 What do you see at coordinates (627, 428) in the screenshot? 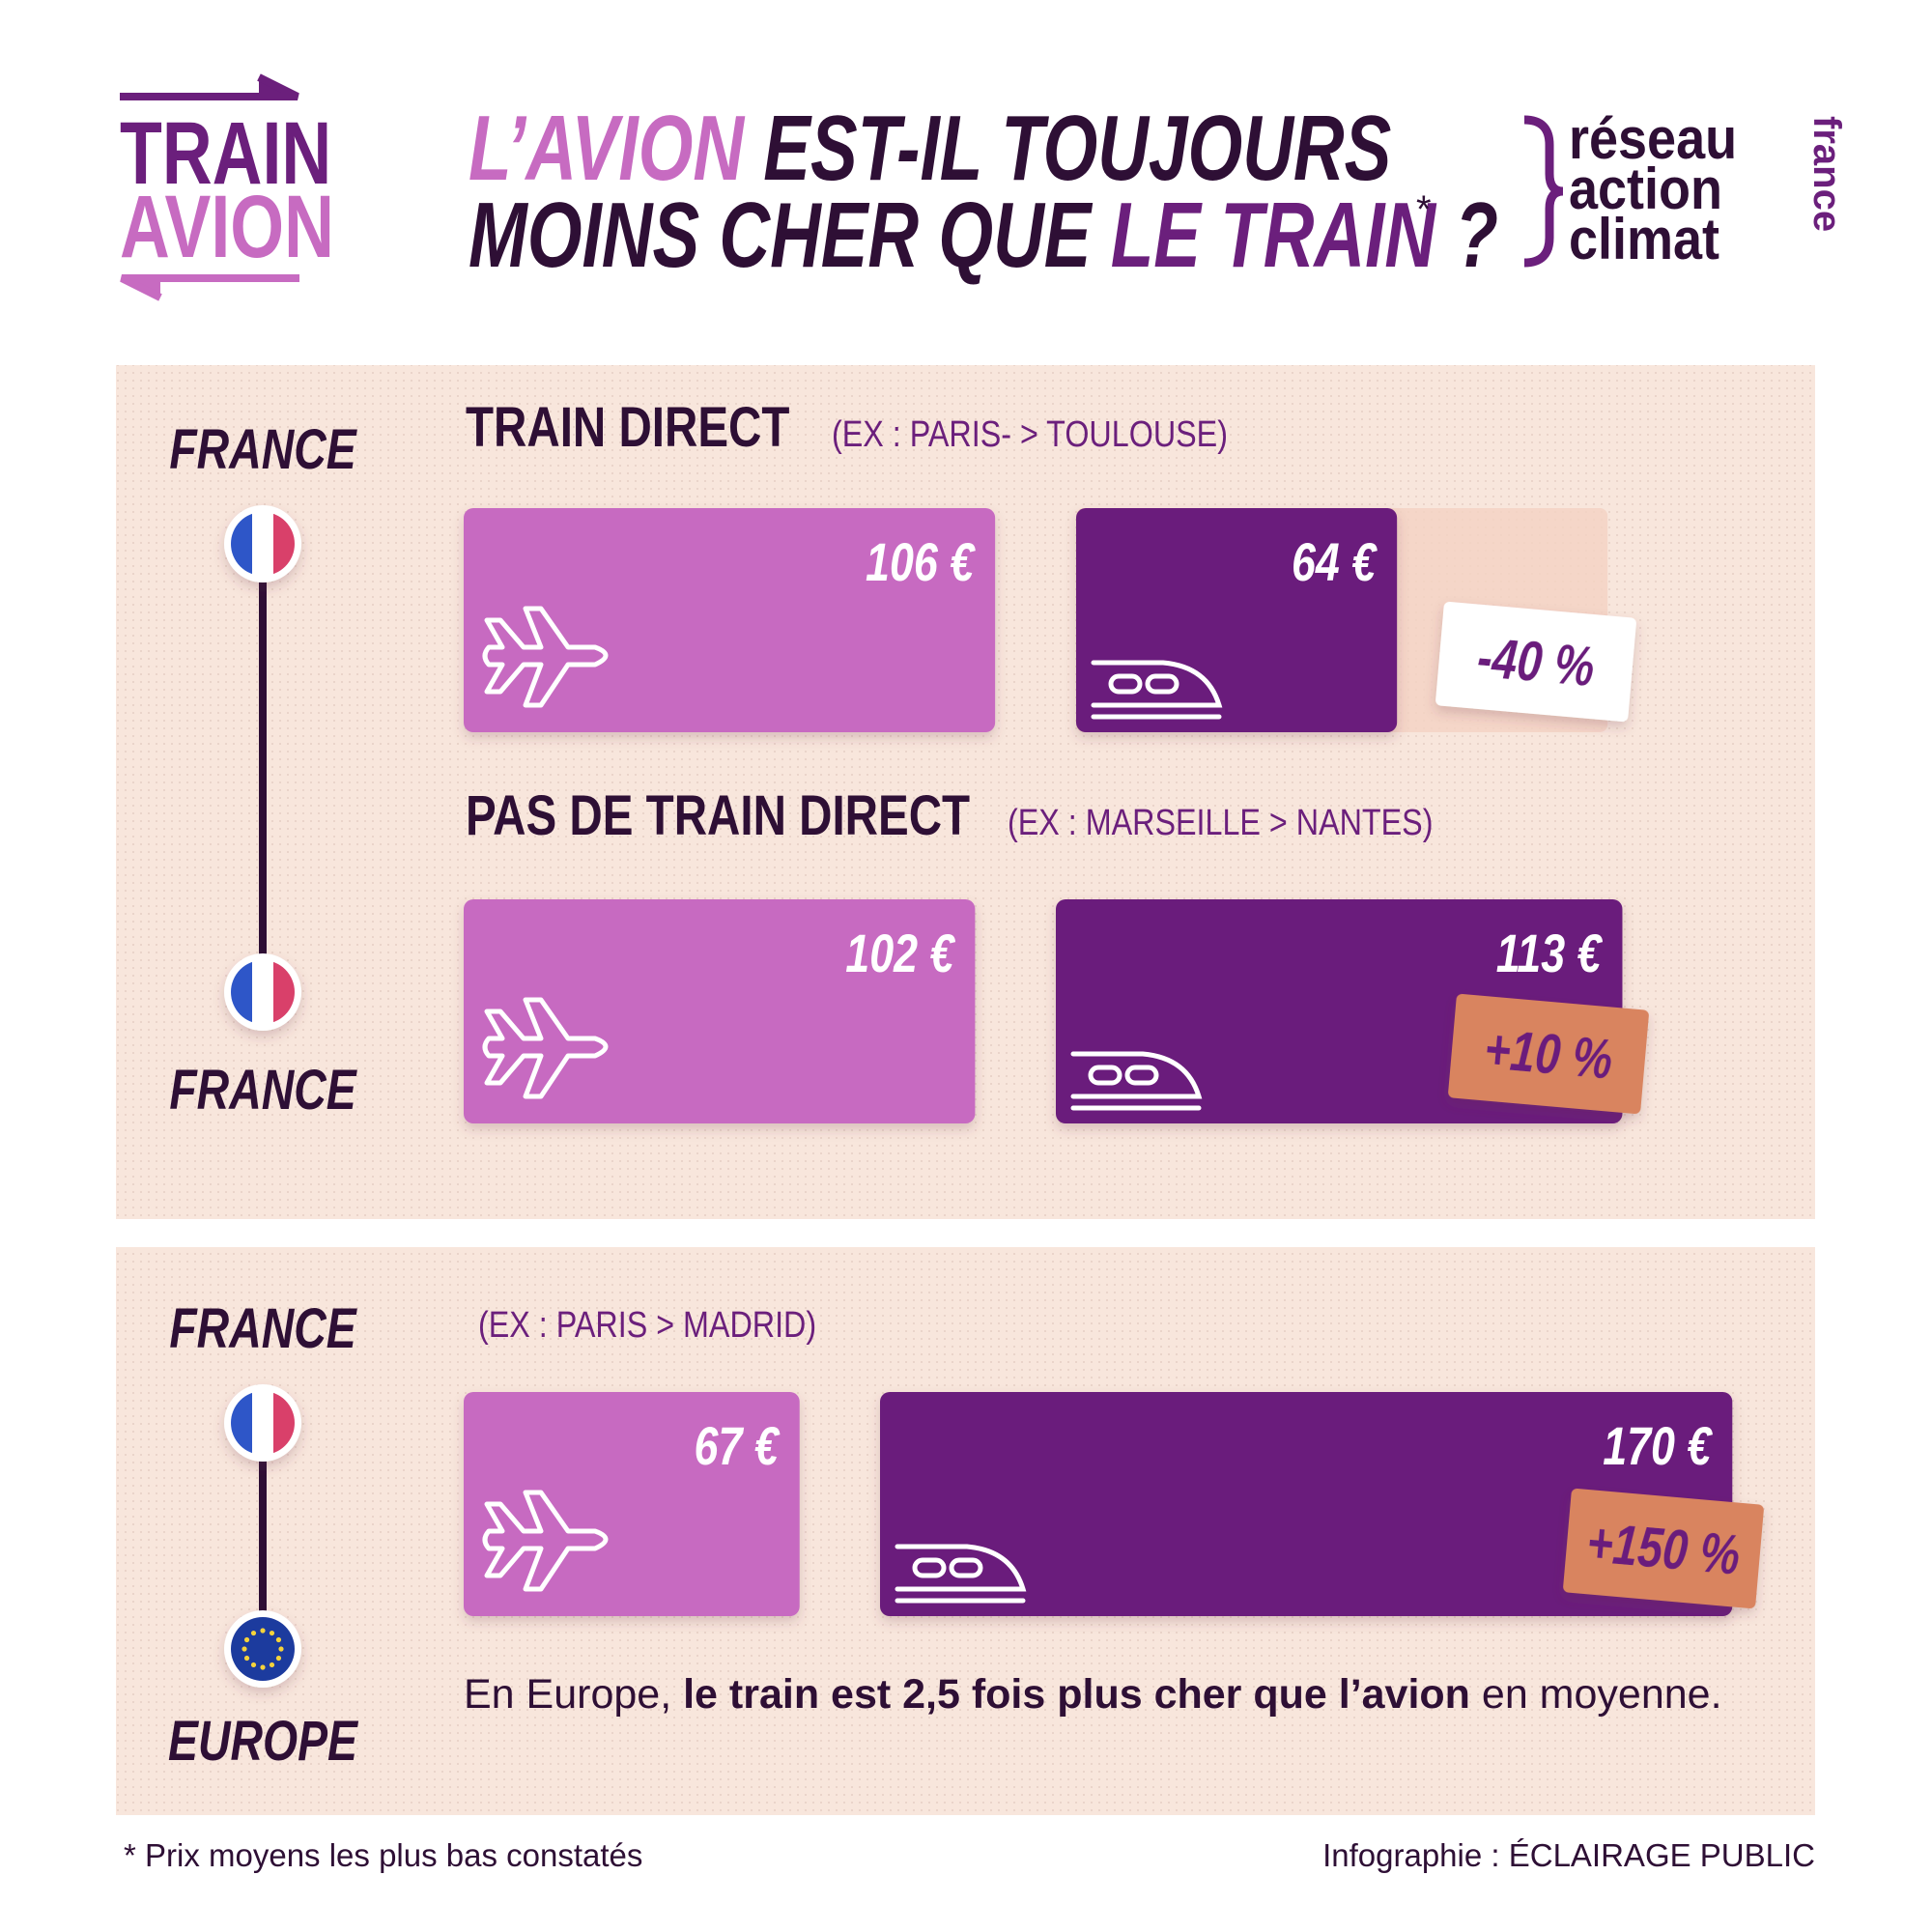
I see `row-heading: TRAIN DIRECT` at bounding box center [627, 428].